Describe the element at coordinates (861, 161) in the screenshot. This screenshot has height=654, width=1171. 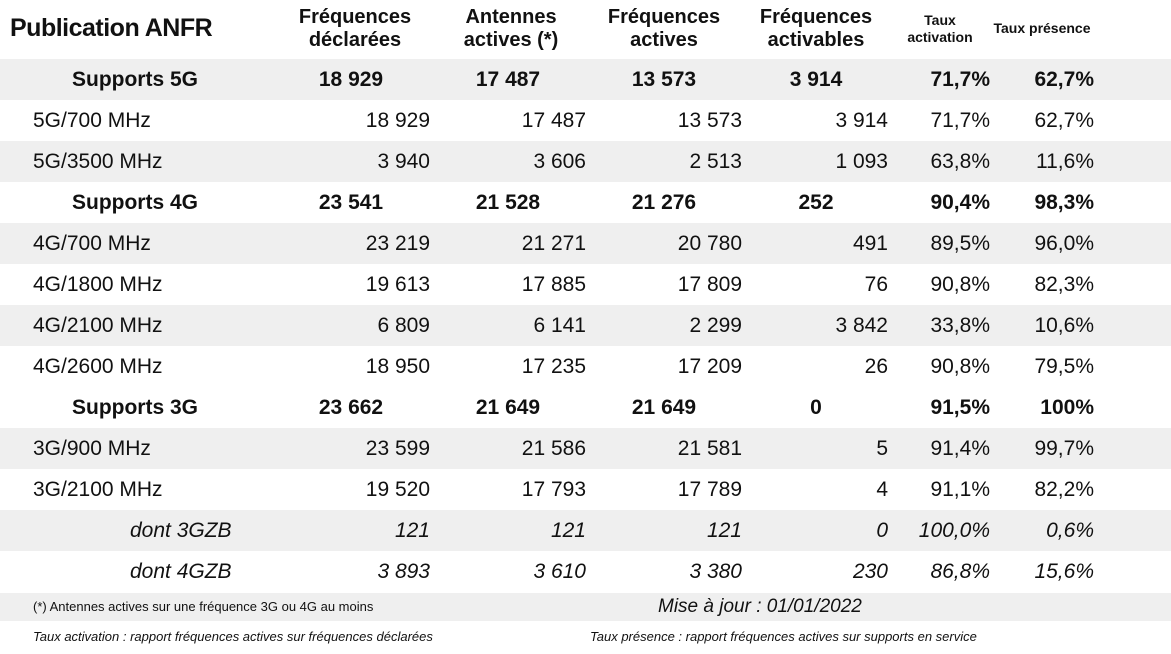
I see `cell-activables: 1 093` at that location.